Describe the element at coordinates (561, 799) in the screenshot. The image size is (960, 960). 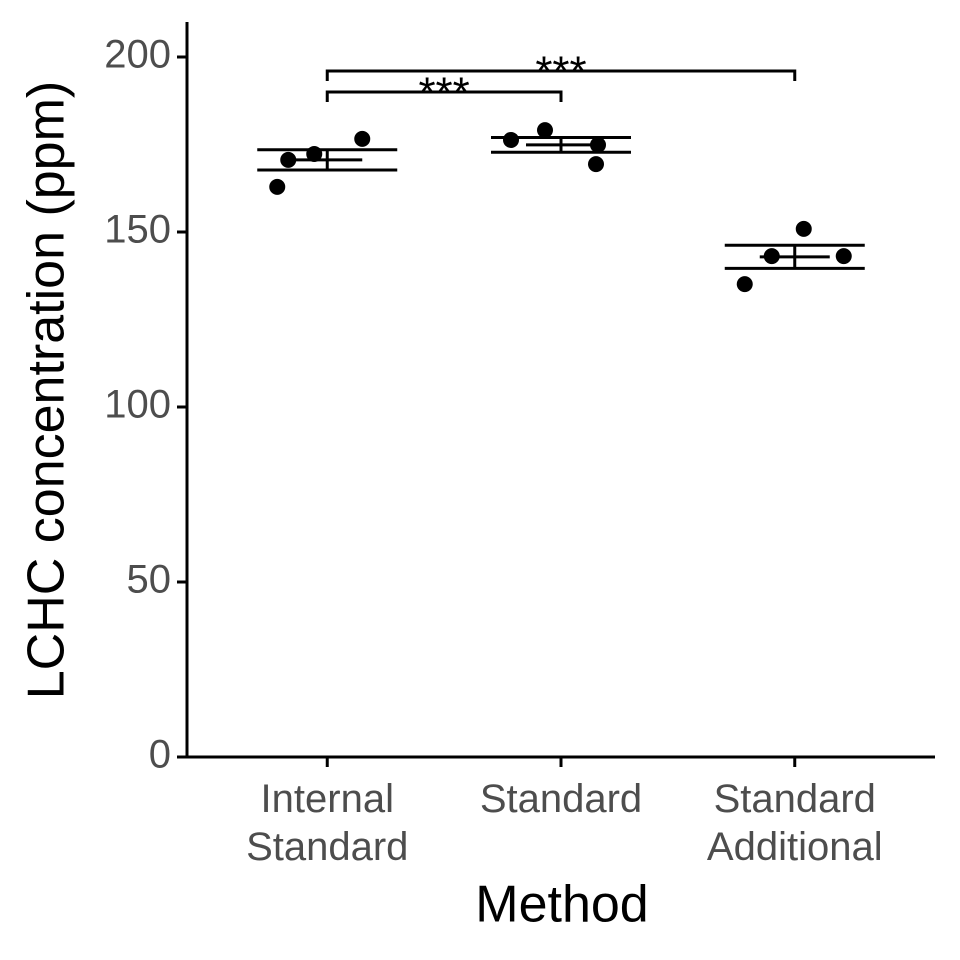
I see `x-tick-label: Standard` at that location.